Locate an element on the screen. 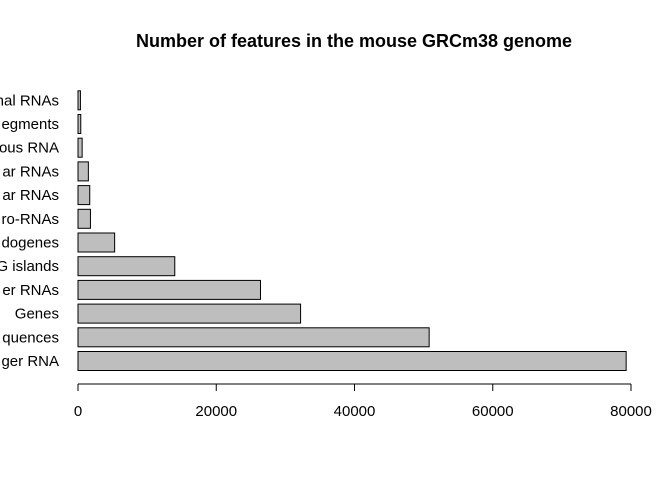 Image resolution: width=672 pixels, height=480 pixels. category-label: ger RNA is located at coordinates (30, 361).